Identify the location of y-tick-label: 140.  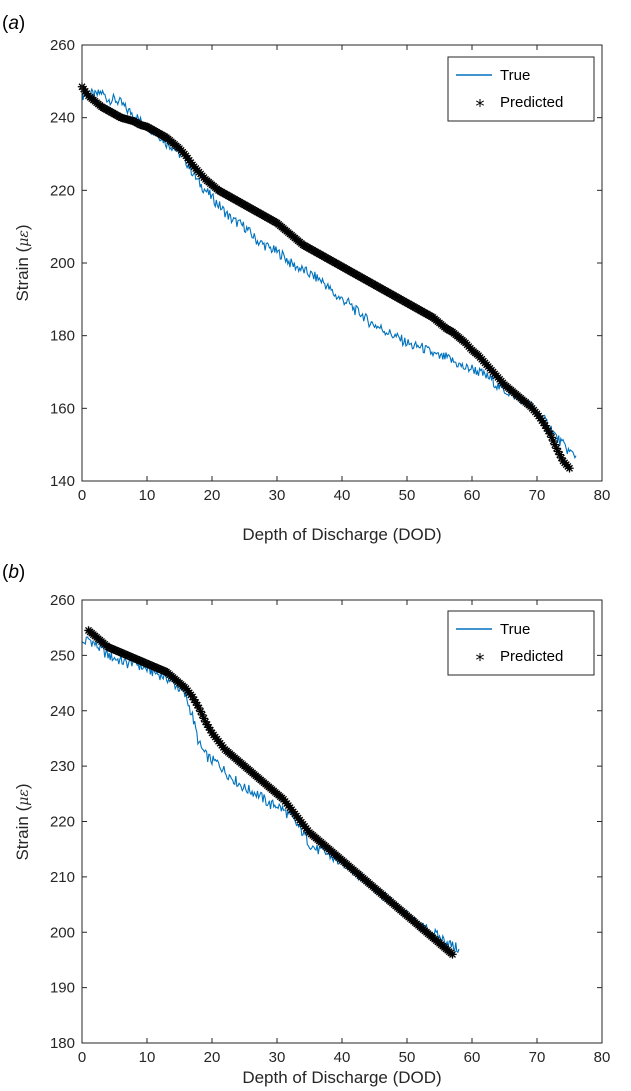
(62, 481).